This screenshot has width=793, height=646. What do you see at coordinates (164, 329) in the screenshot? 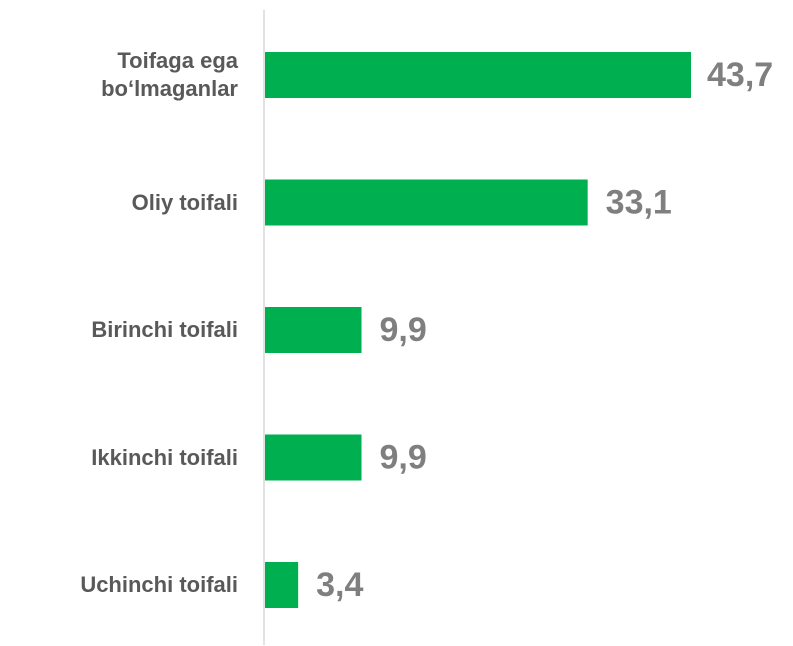
I see `category-label: Birinchi toifali` at bounding box center [164, 329].